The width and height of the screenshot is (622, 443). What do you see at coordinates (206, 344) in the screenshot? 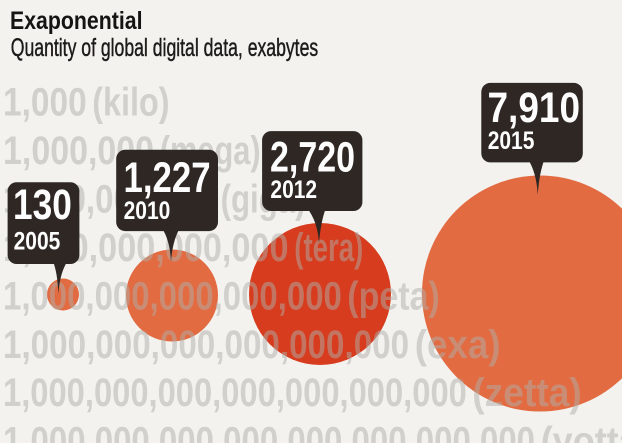
I see `svg-text: 1,000,000,000,000,000,000` at bounding box center [206, 344].